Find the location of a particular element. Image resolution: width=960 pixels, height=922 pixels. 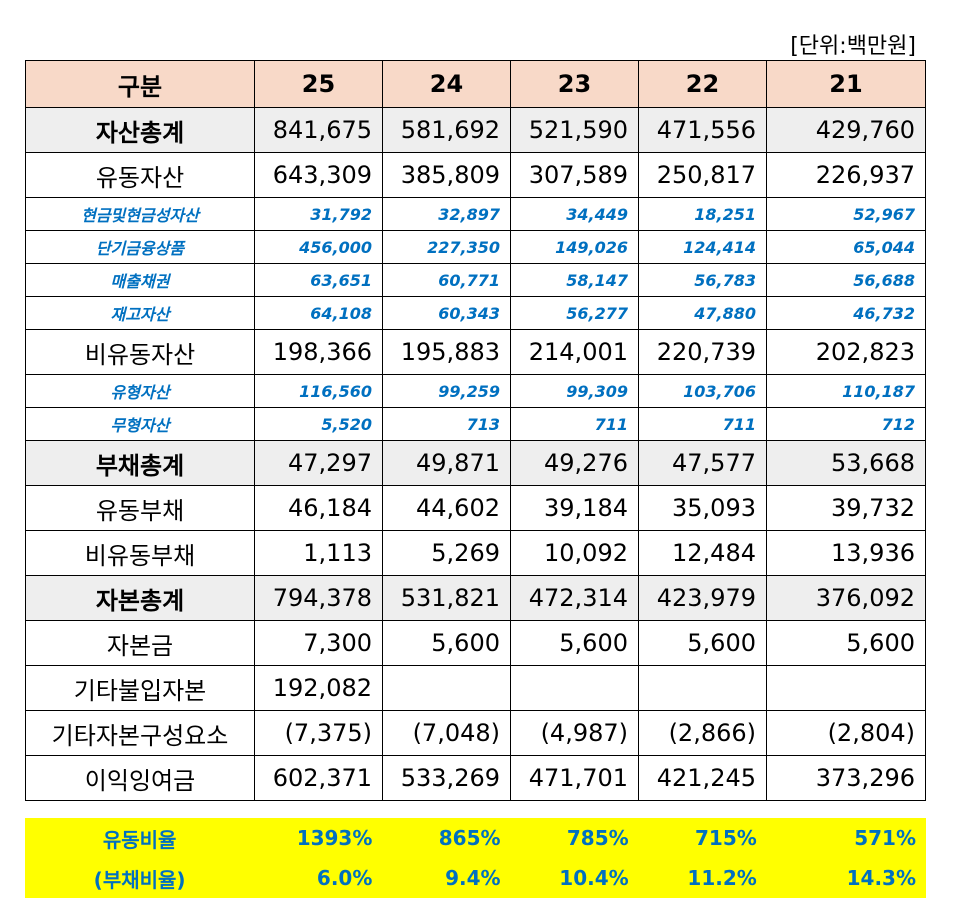

table-row: 기타불입자본 192,082 is located at coordinates (475, 688).